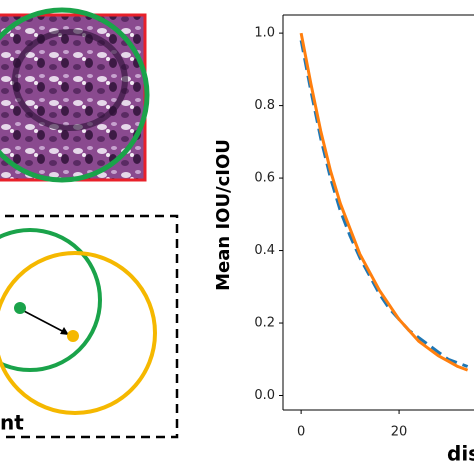 This screenshot has height=474, width=474. Describe the element at coordinates (264, 105) in the screenshot. I see `y-tick-label: 0.8` at that location.